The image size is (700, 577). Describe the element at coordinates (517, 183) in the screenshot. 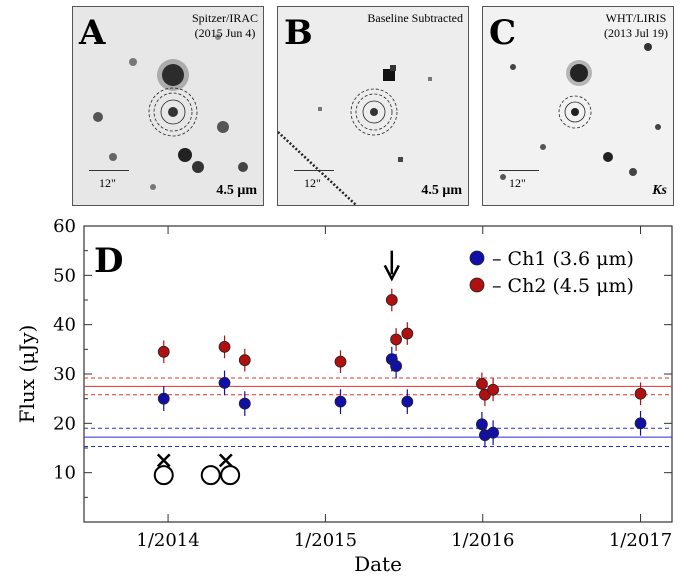

I see `panel-c-scale-label: 12"` at that location.